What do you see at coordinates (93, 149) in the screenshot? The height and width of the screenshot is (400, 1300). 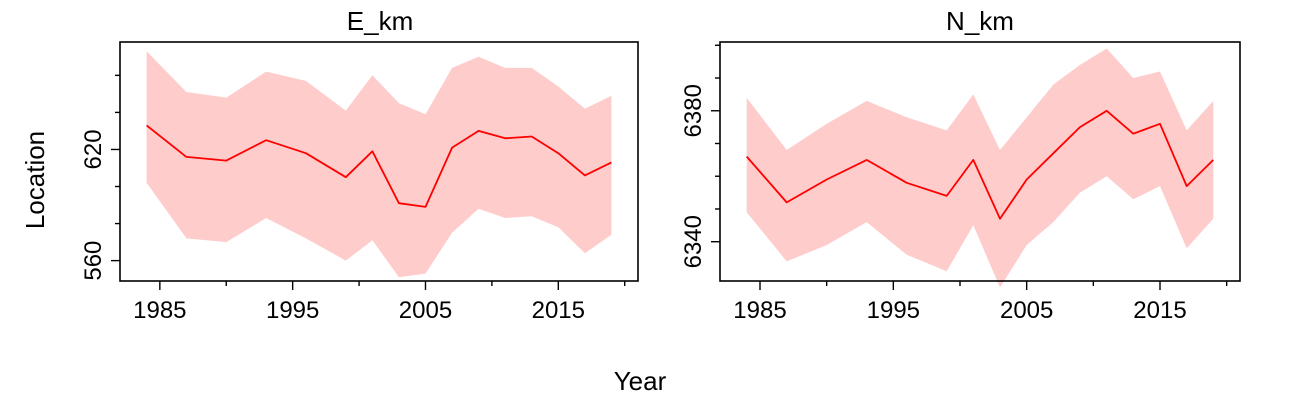 I see `y-tick-label: 620` at bounding box center [93, 149].